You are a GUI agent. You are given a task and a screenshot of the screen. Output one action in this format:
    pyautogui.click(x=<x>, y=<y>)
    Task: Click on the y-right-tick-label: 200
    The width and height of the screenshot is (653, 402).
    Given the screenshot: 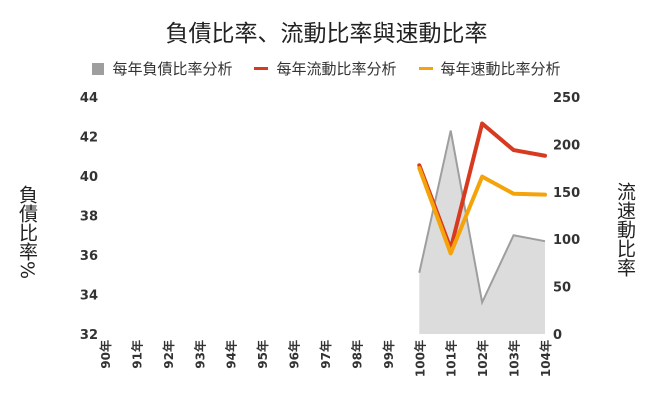 What is the action you would take?
    pyautogui.click(x=566, y=145)
    